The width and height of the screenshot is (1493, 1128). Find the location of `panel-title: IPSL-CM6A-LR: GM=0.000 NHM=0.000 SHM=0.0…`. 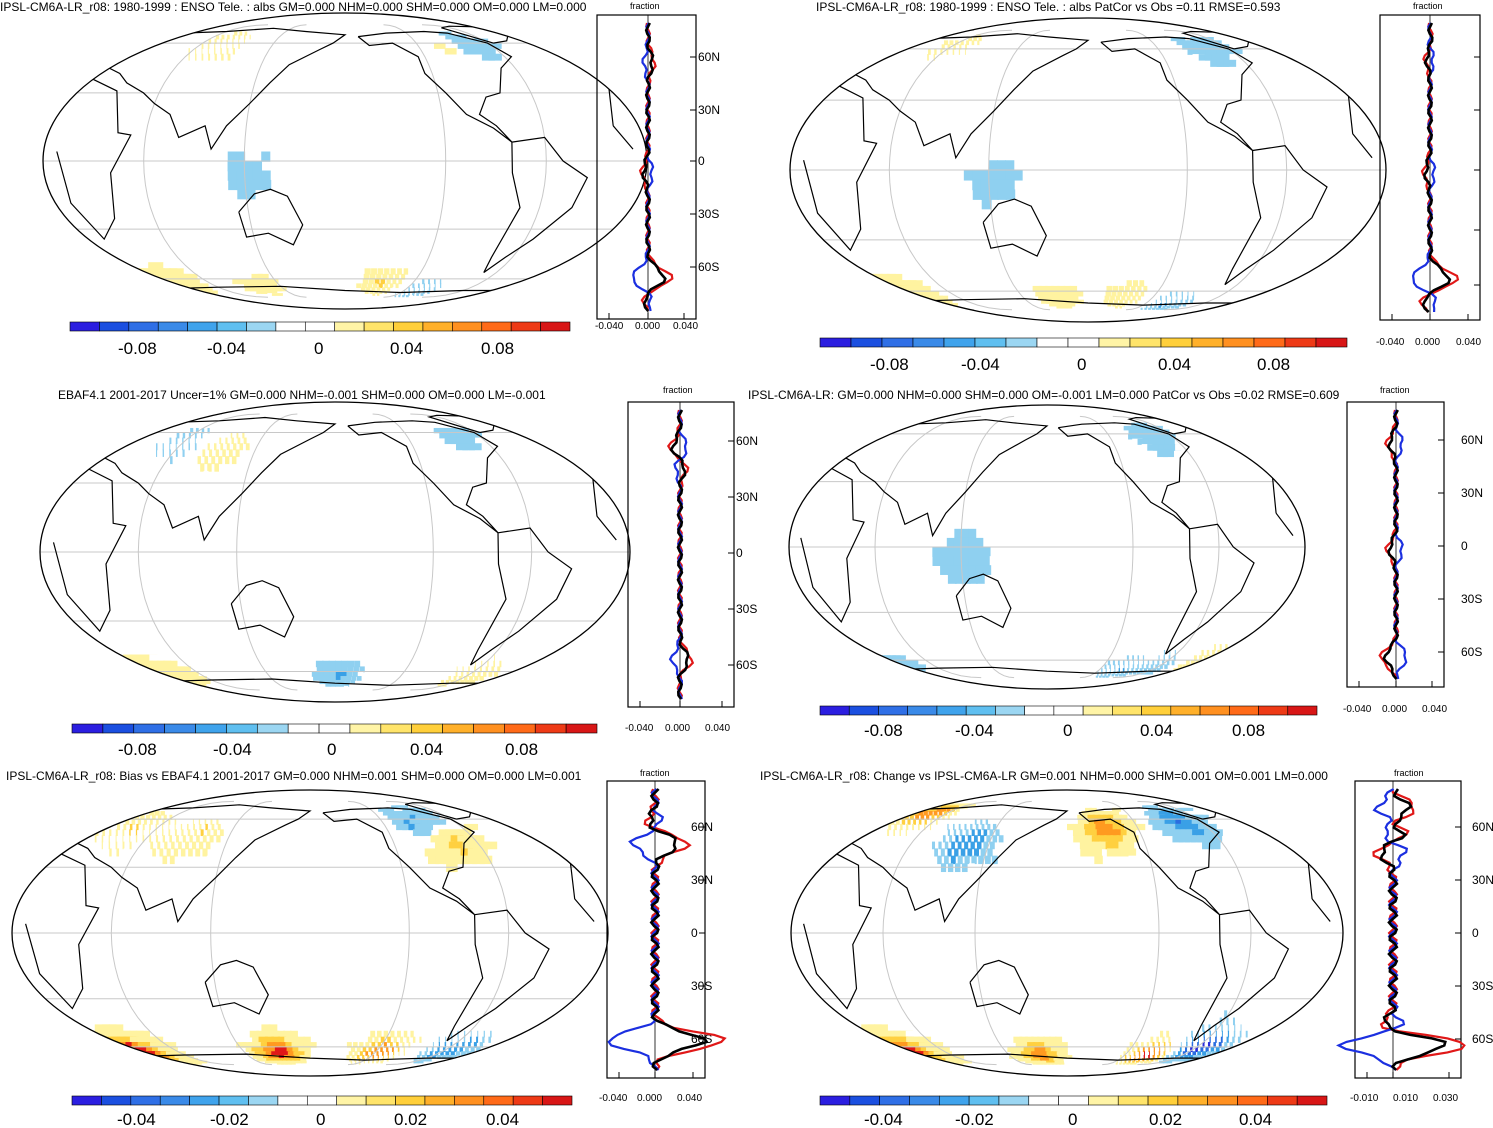

panel-title: IPSL-CM6A-LR: GM=0.000 NHM=0.000 SHM=0.0… is located at coordinates (1044, 395).